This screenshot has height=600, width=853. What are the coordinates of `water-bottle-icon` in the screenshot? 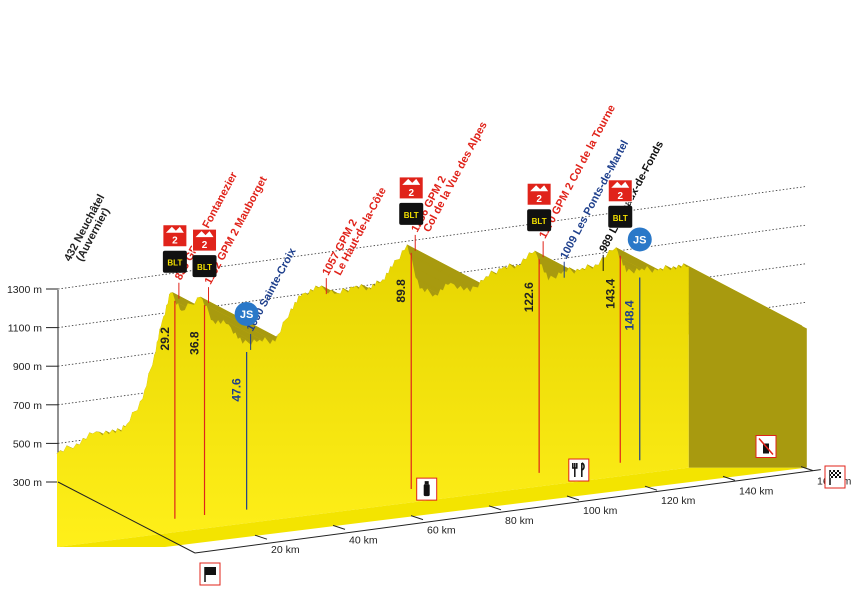 It's located at (427, 489).